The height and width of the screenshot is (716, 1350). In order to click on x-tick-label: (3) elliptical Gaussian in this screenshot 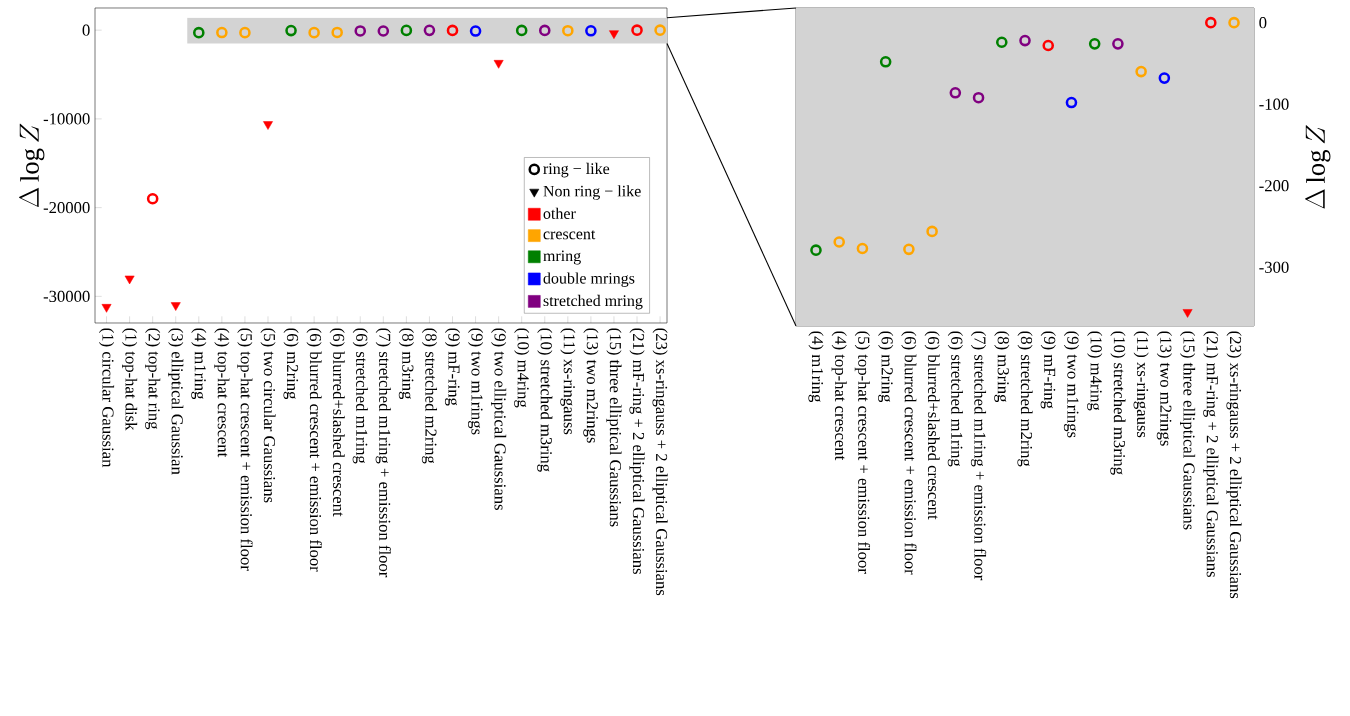, I will do `click(176, 401)`.